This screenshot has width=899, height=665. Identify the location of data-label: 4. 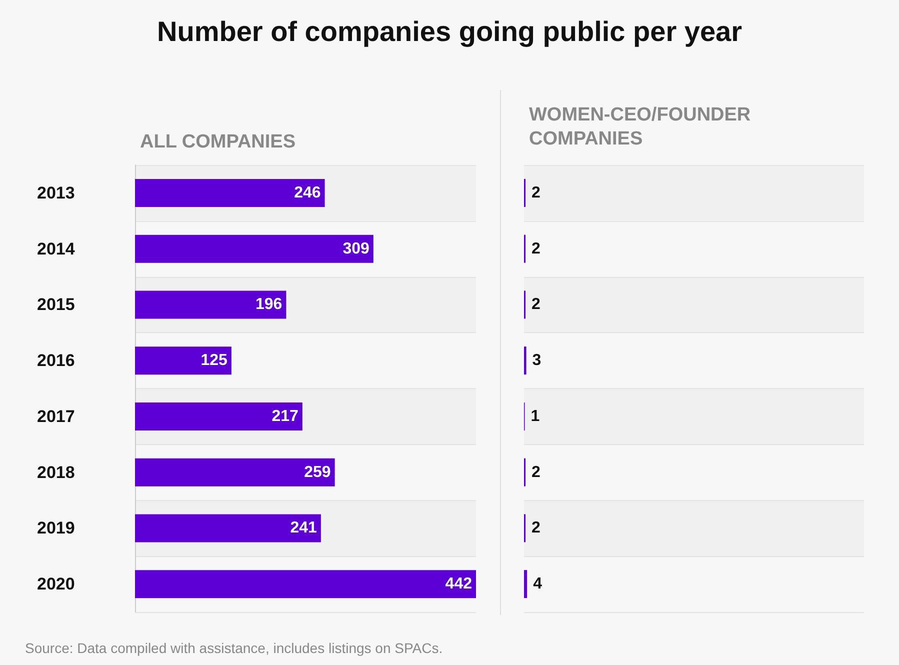
(537, 584).